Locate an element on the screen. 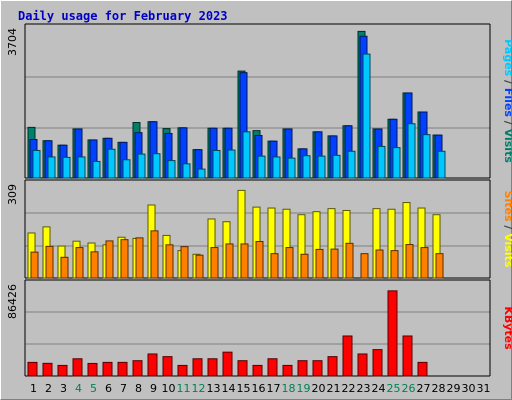 The height and width of the screenshot is (400, 512). x-tick-label-day-30: 30 is located at coordinates (469, 388).